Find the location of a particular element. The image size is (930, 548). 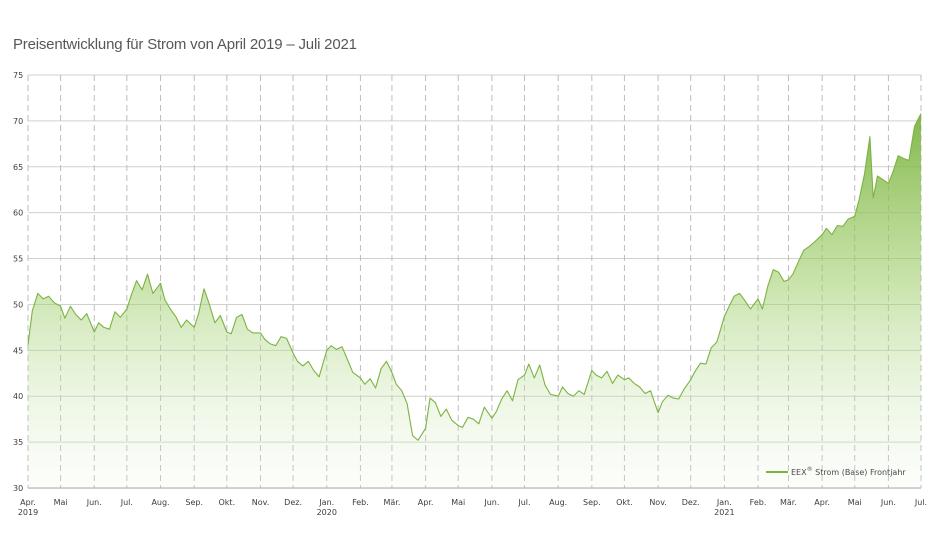

y-tick-label: 55 is located at coordinates (18, 259).